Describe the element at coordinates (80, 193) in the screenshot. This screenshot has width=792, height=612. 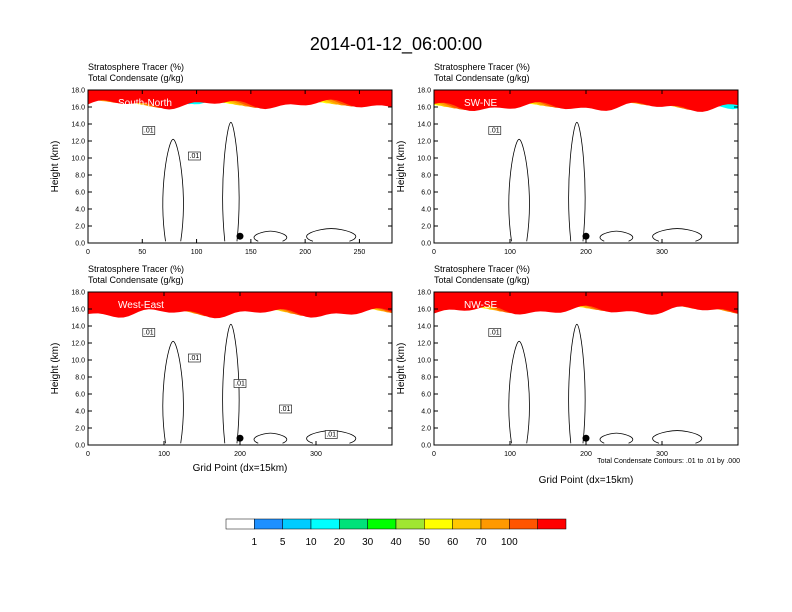
I see `y-tick-label: 6.0` at that location.